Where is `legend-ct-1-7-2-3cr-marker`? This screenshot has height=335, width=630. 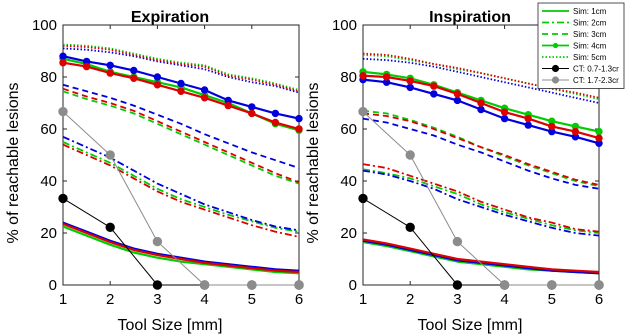
legend-ct-1-7-2-3cr-marker is located at coordinates (555, 80).